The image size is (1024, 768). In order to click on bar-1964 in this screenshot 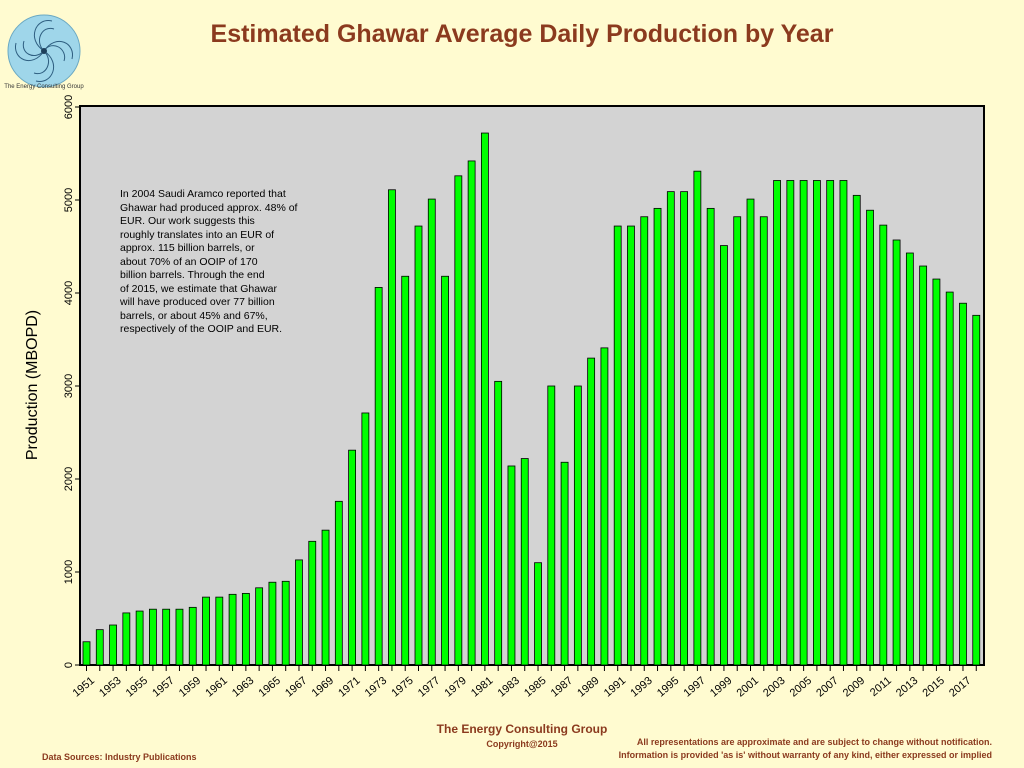, I will do `click(259, 626)`.